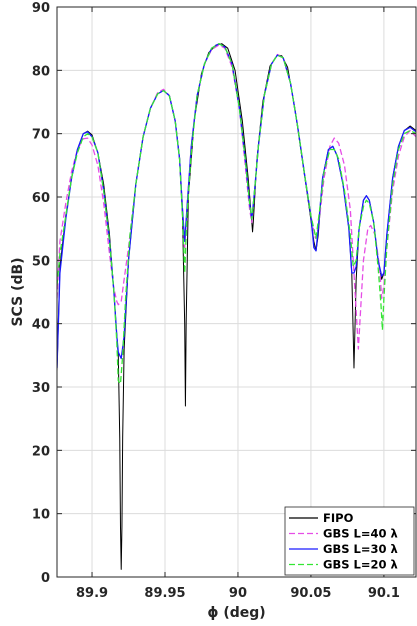  Describe the element at coordinates (238, 593) in the screenshot. I see `x-tick-label: 90` at that location.